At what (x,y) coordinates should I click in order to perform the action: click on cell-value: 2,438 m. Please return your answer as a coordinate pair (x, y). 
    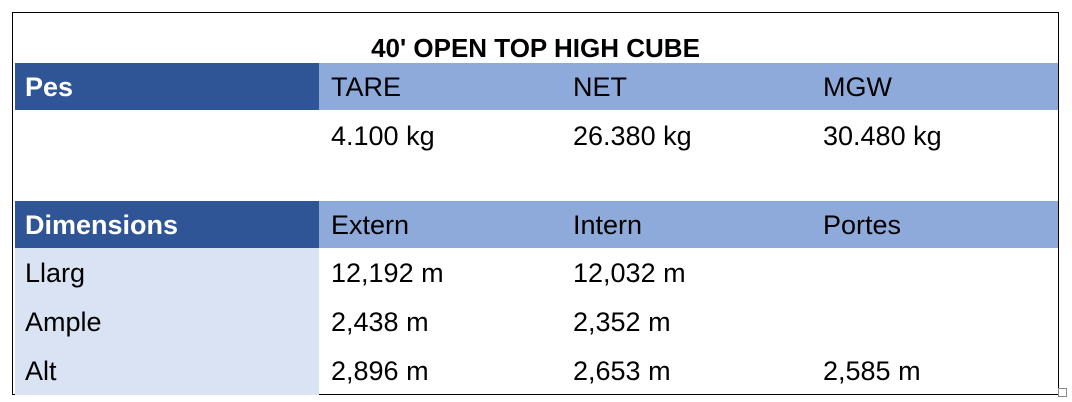
    Looking at the image, I should click on (380, 322).